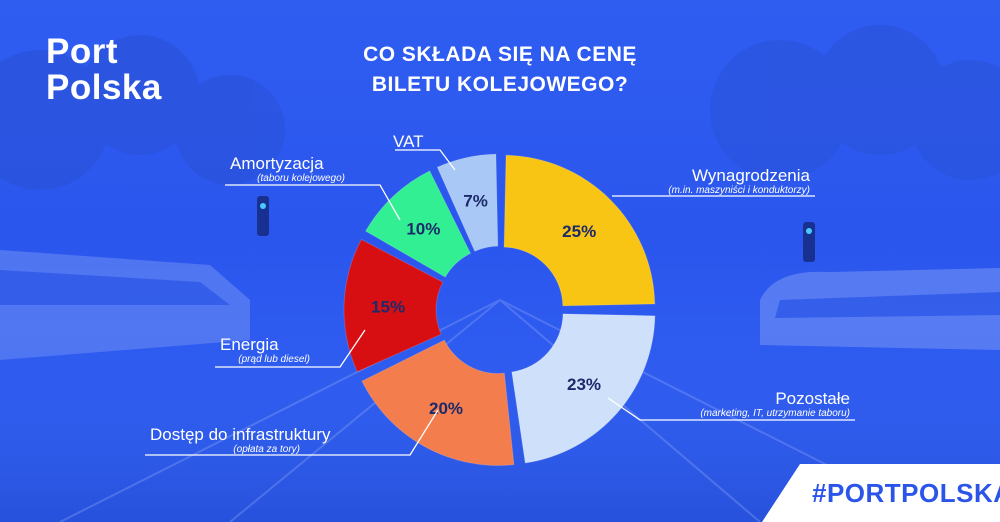 The image size is (1000, 522). I want to click on slice-value-label-1: 25%, so click(579, 231).